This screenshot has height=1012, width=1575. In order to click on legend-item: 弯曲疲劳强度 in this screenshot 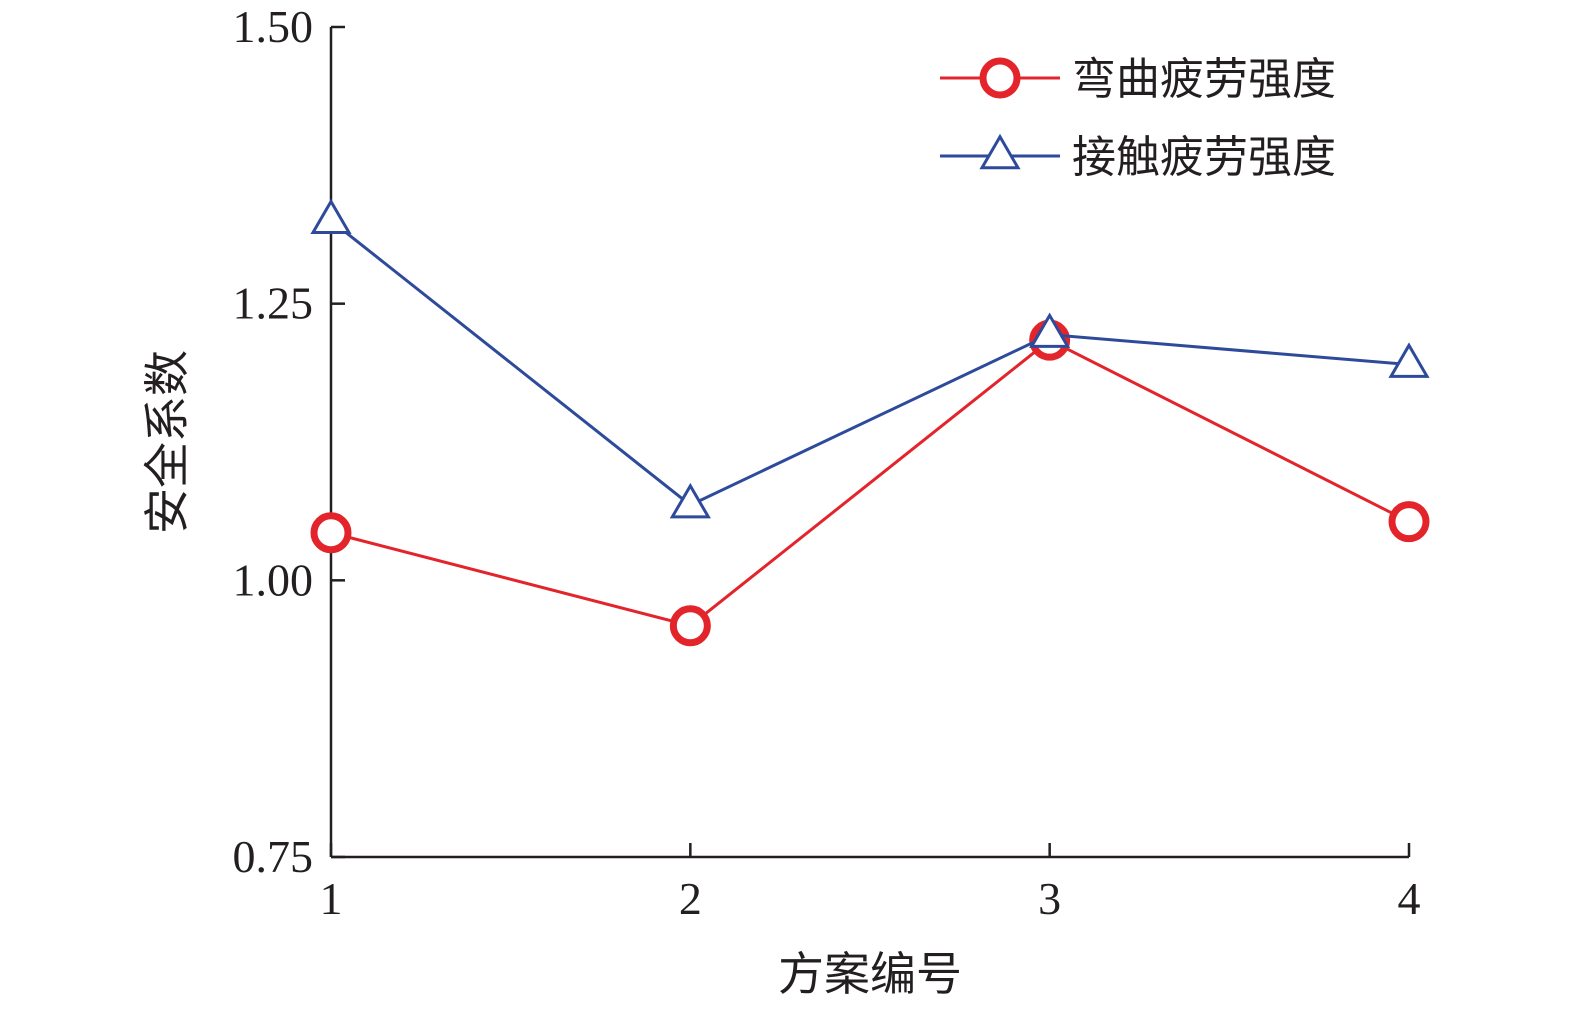, I will do `click(1138, 79)`.